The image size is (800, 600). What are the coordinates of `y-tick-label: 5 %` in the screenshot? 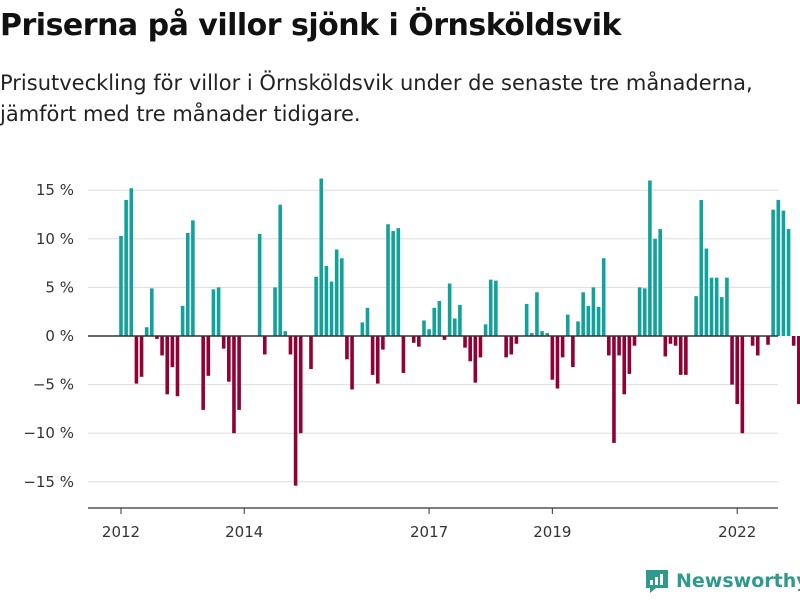 It's located at (59, 287).